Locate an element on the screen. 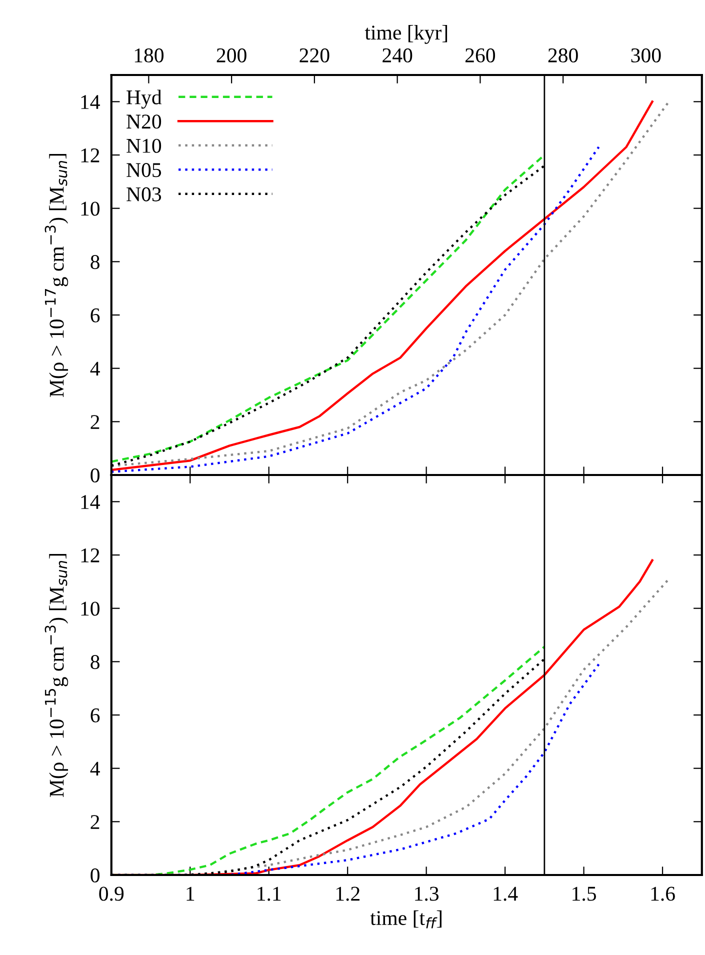 The image size is (705, 955). x2-tick-label: 200 is located at coordinates (231, 55).